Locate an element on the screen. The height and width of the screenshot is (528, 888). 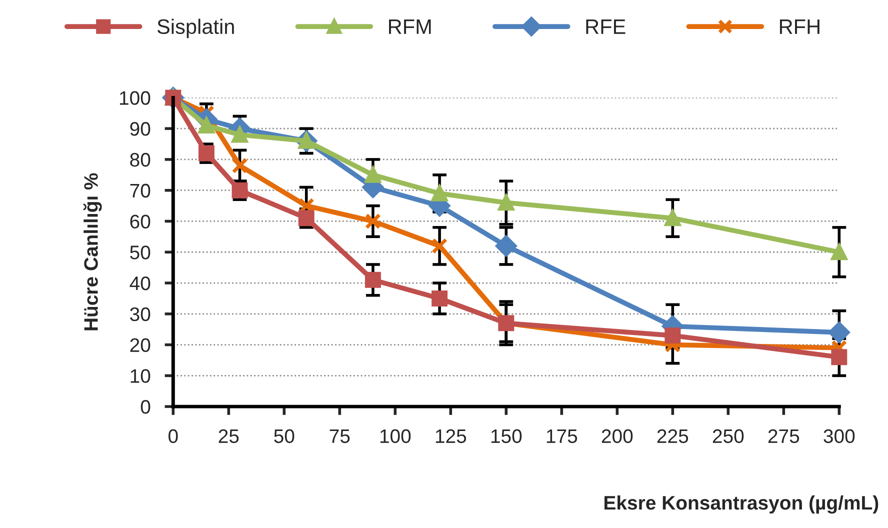
x-tick-label: 150 is located at coordinates (506, 436).